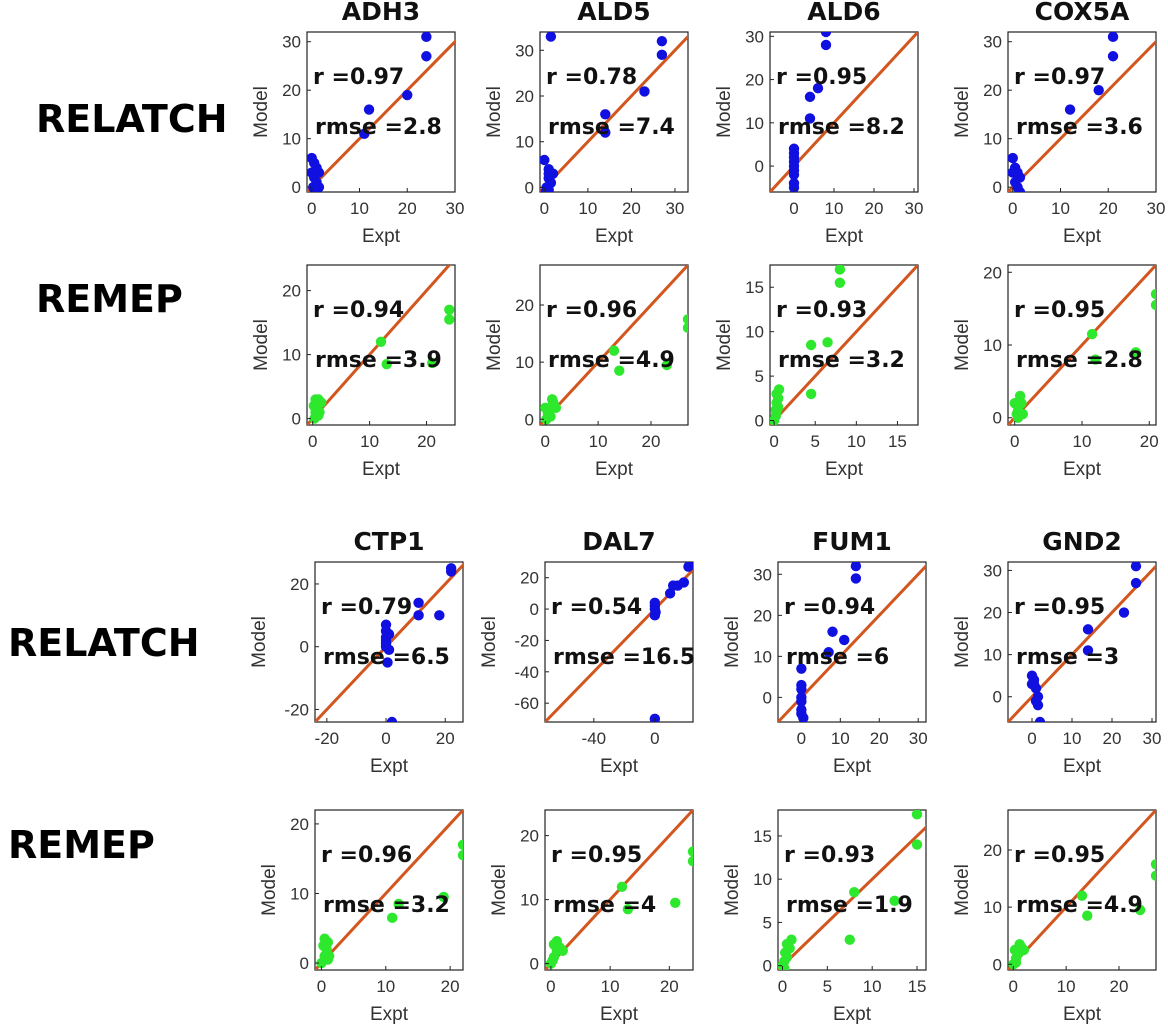  I want to click on row-label-4: REMEP, so click(81, 845).